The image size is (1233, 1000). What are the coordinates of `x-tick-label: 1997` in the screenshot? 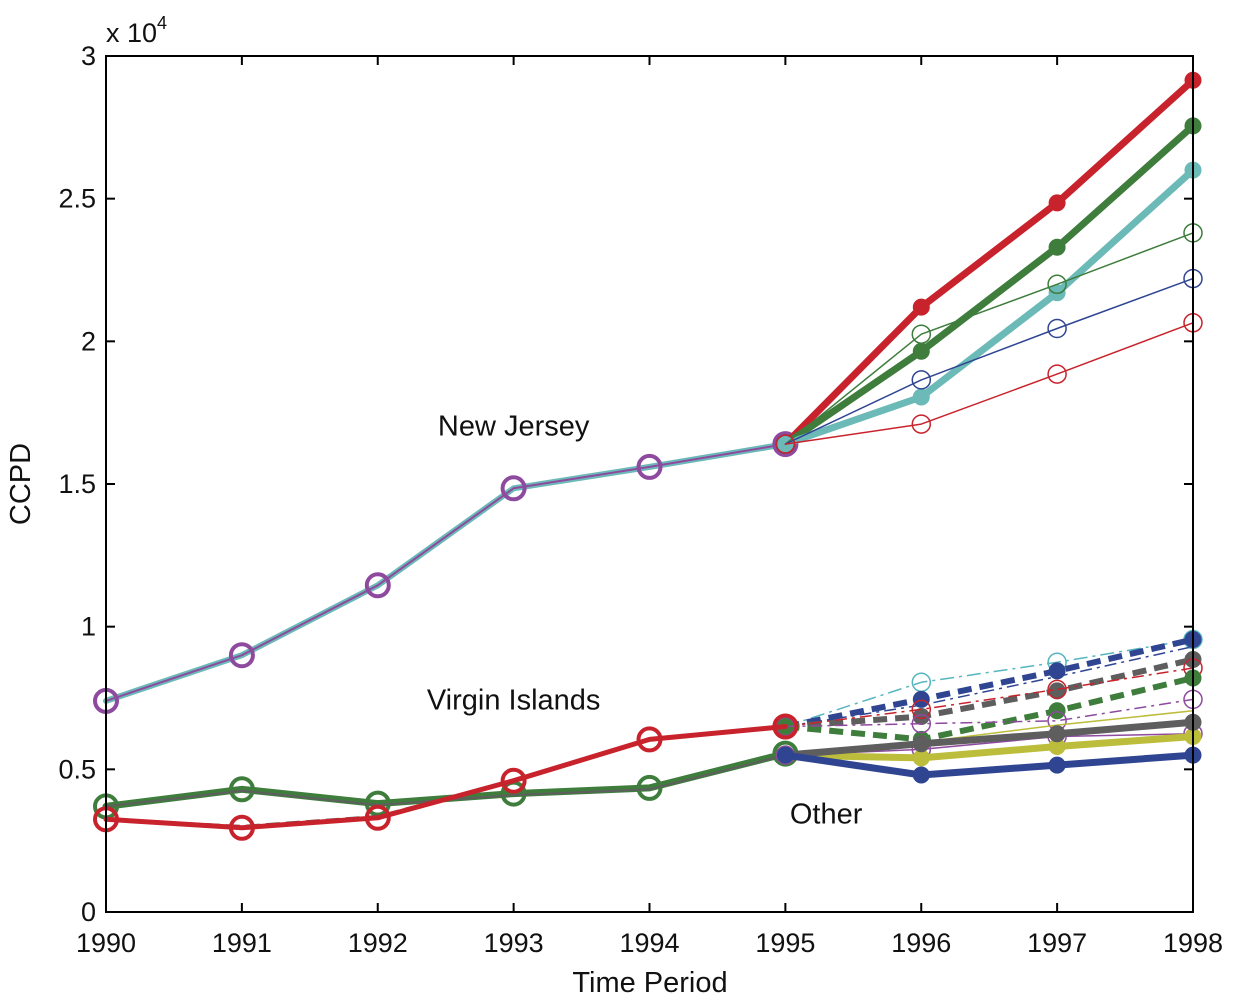 It's located at (1057, 943).